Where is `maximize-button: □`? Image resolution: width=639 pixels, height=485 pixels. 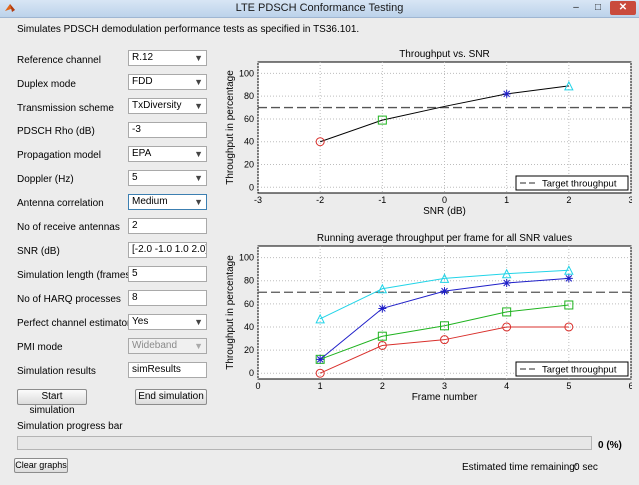 maximize-button: □ is located at coordinates (598, 7).